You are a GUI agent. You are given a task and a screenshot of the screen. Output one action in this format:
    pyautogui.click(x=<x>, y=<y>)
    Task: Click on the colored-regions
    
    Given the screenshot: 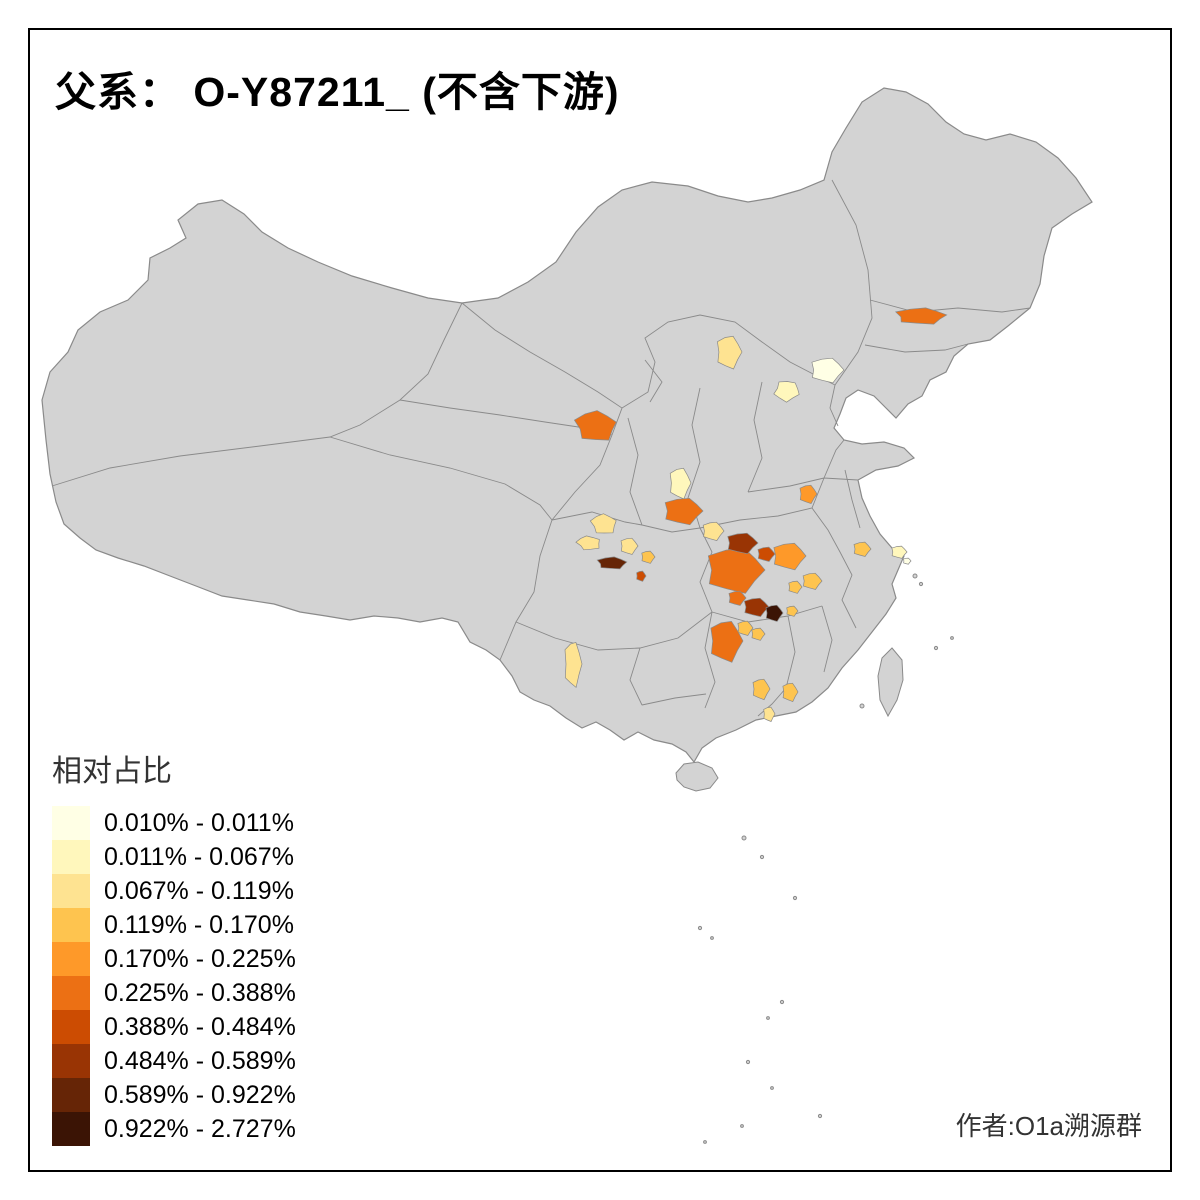 What is the action you would take?
    pyautogui.click(x=756, y=514)
    